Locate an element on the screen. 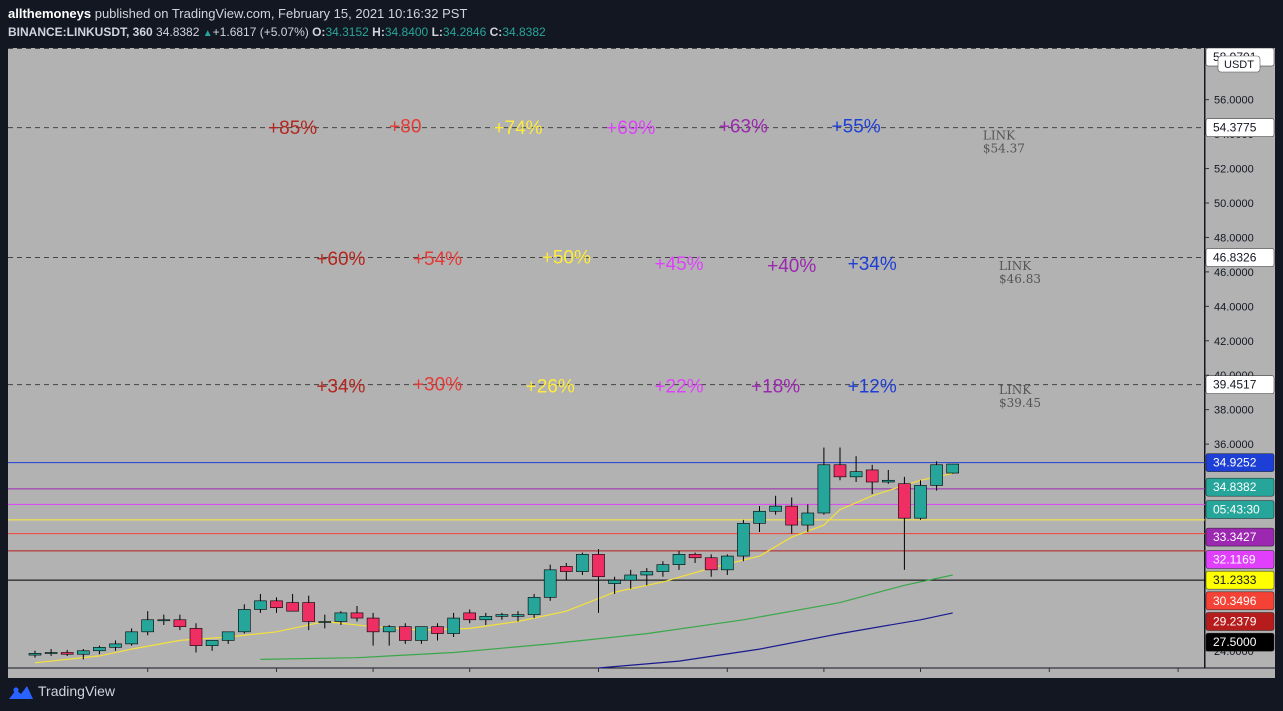 Image resolution: width=1283 pixels, height=711 pixels. tradingview-logo-icon is located at coordinates (21, 692).